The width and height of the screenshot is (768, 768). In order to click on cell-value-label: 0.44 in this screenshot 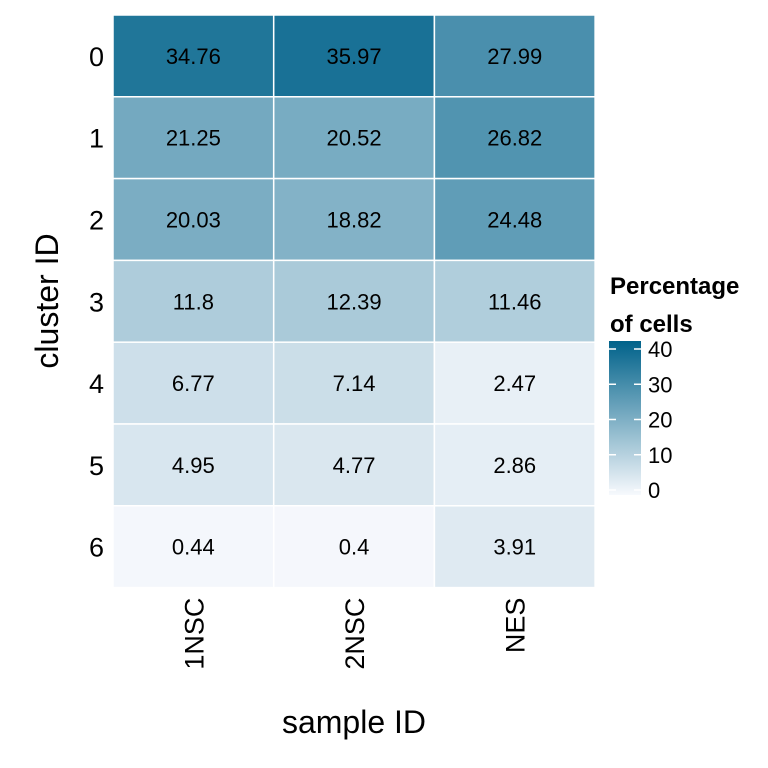, I will do `click(193, 547)`.